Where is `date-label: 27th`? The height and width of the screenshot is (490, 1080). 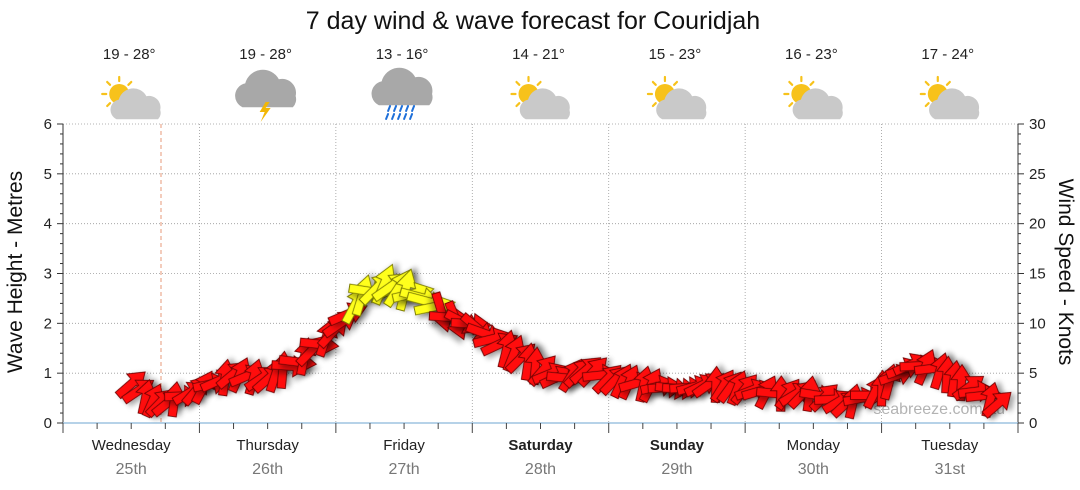
date-label: 27th is located at coordinates (404, 469).